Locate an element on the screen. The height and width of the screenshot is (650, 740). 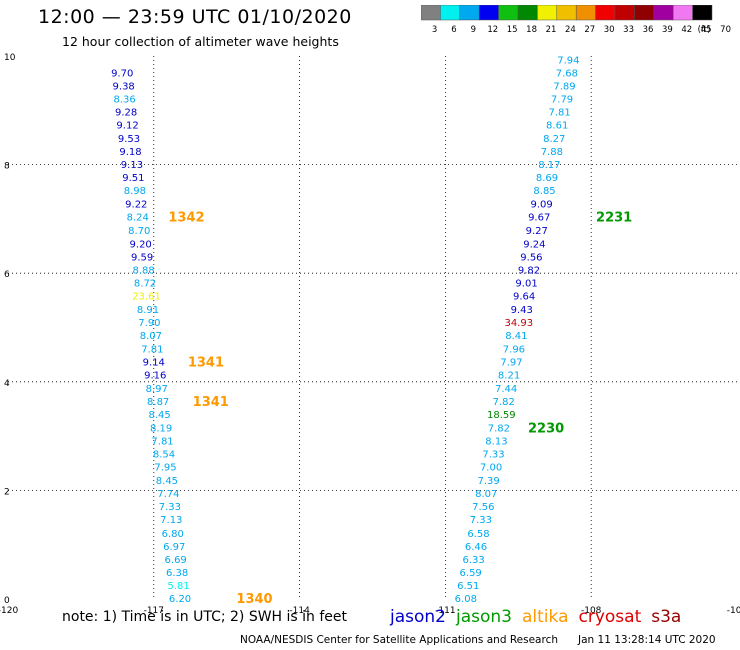
y-tick-label: 4 is located at coordinates (7, 384).